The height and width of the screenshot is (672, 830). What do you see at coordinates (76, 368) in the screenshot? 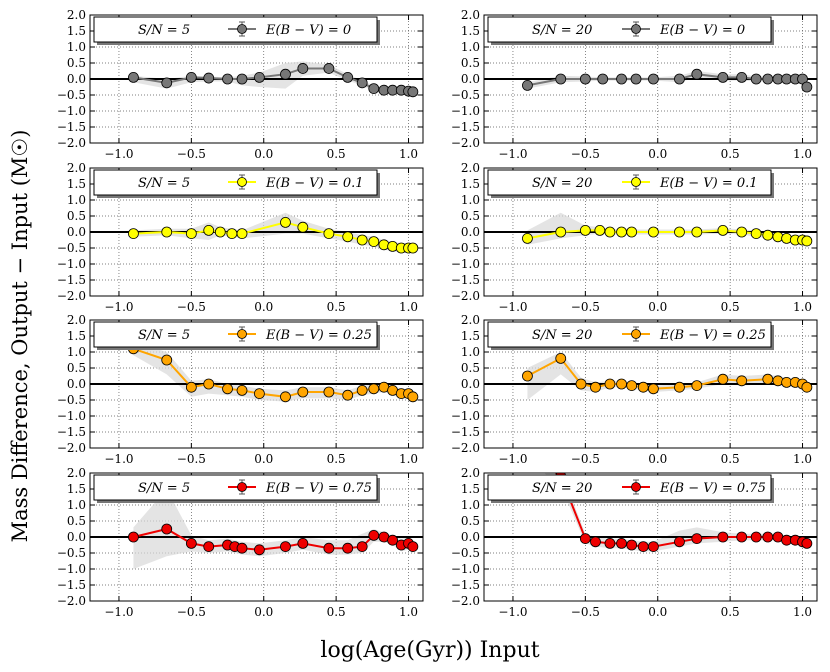
I see `y-tick-label: 0.5` at bounding box center [76, 368].